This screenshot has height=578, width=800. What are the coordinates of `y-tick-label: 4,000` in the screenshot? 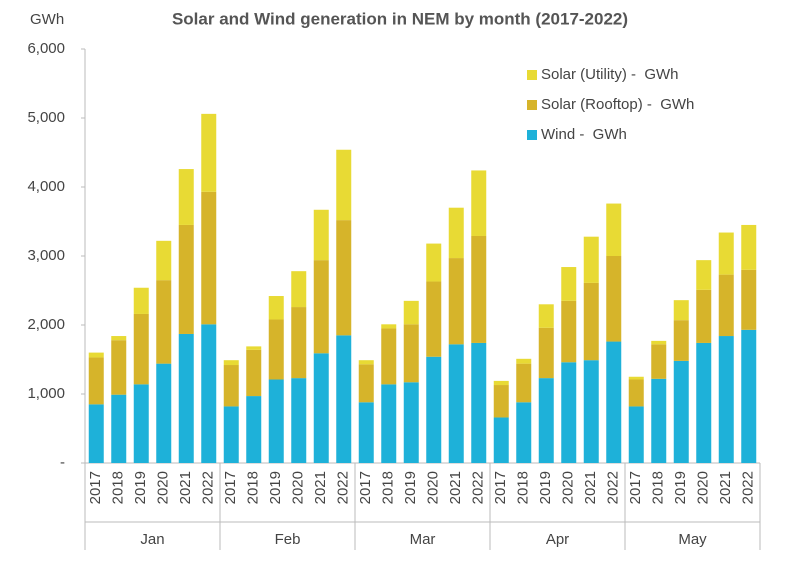 It's located at (46, 186).